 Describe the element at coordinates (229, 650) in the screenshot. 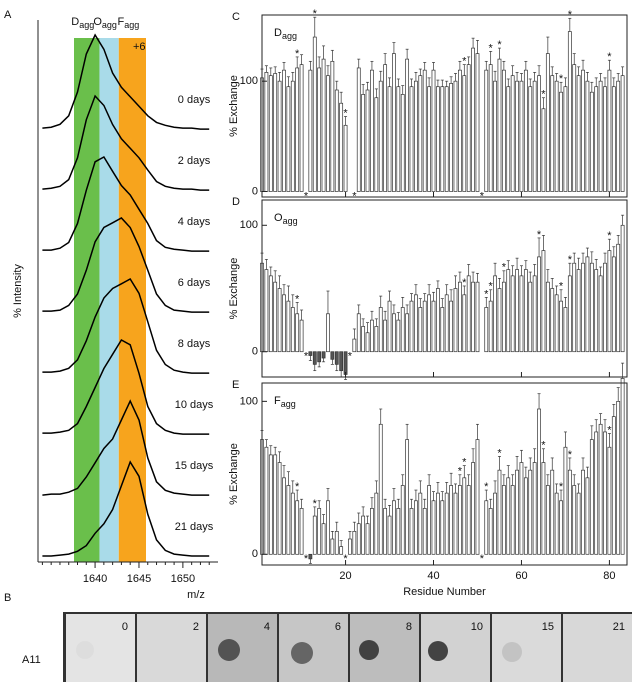

I see `blot-spot` at that location.